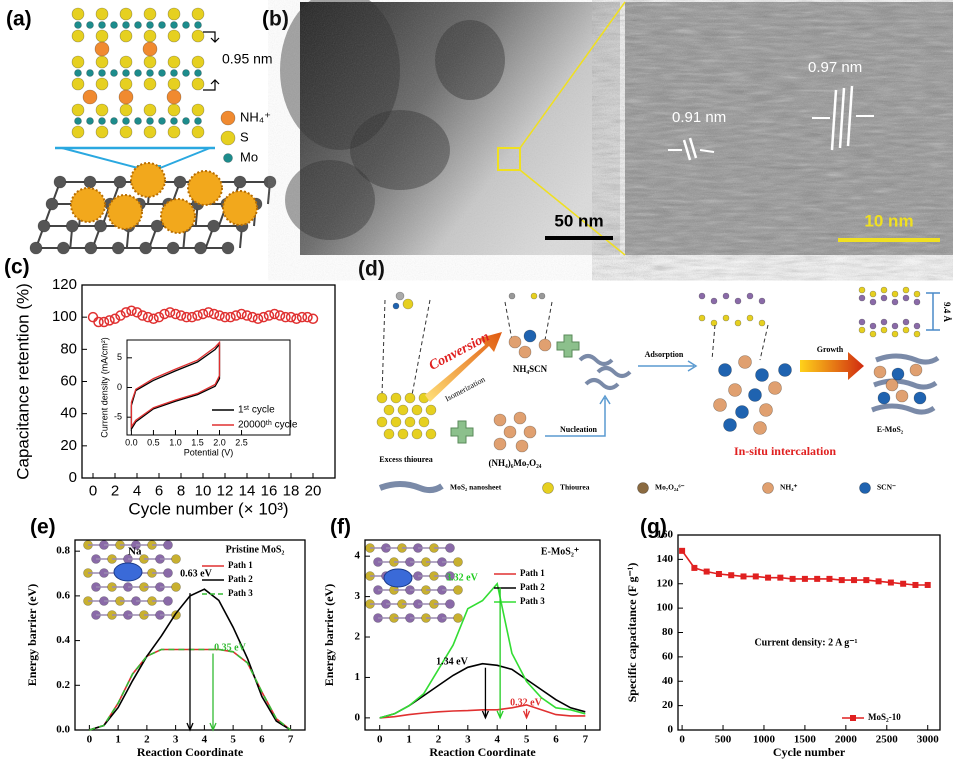 Image resolution: width=953 pixels, height=771 pixels. What do you see at coordinates (358, 637) in the screenshot?
I see `y-tick-label: 2` at bounding box center [358, 637].